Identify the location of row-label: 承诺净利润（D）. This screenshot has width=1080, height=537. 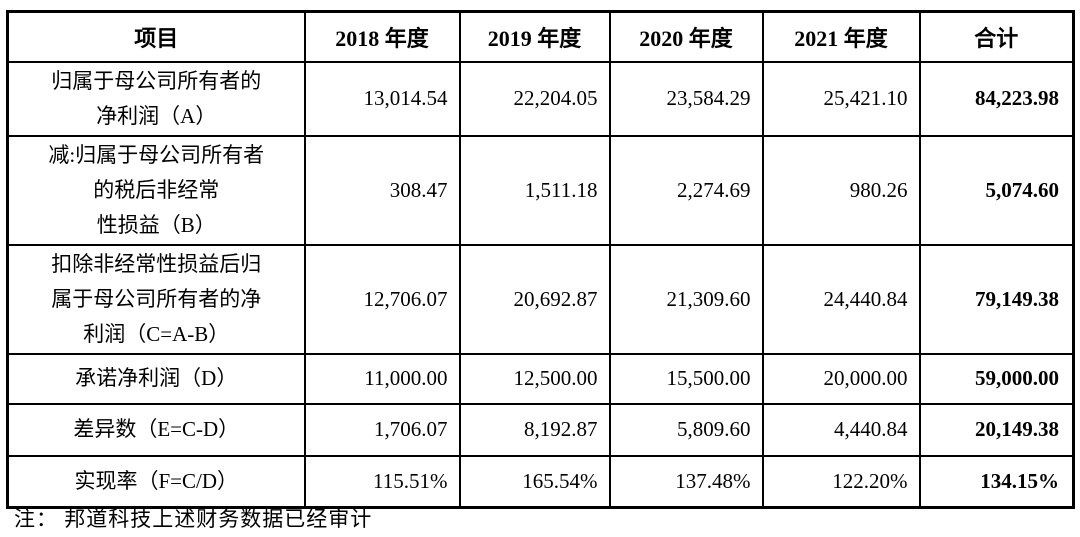
(156, 378).